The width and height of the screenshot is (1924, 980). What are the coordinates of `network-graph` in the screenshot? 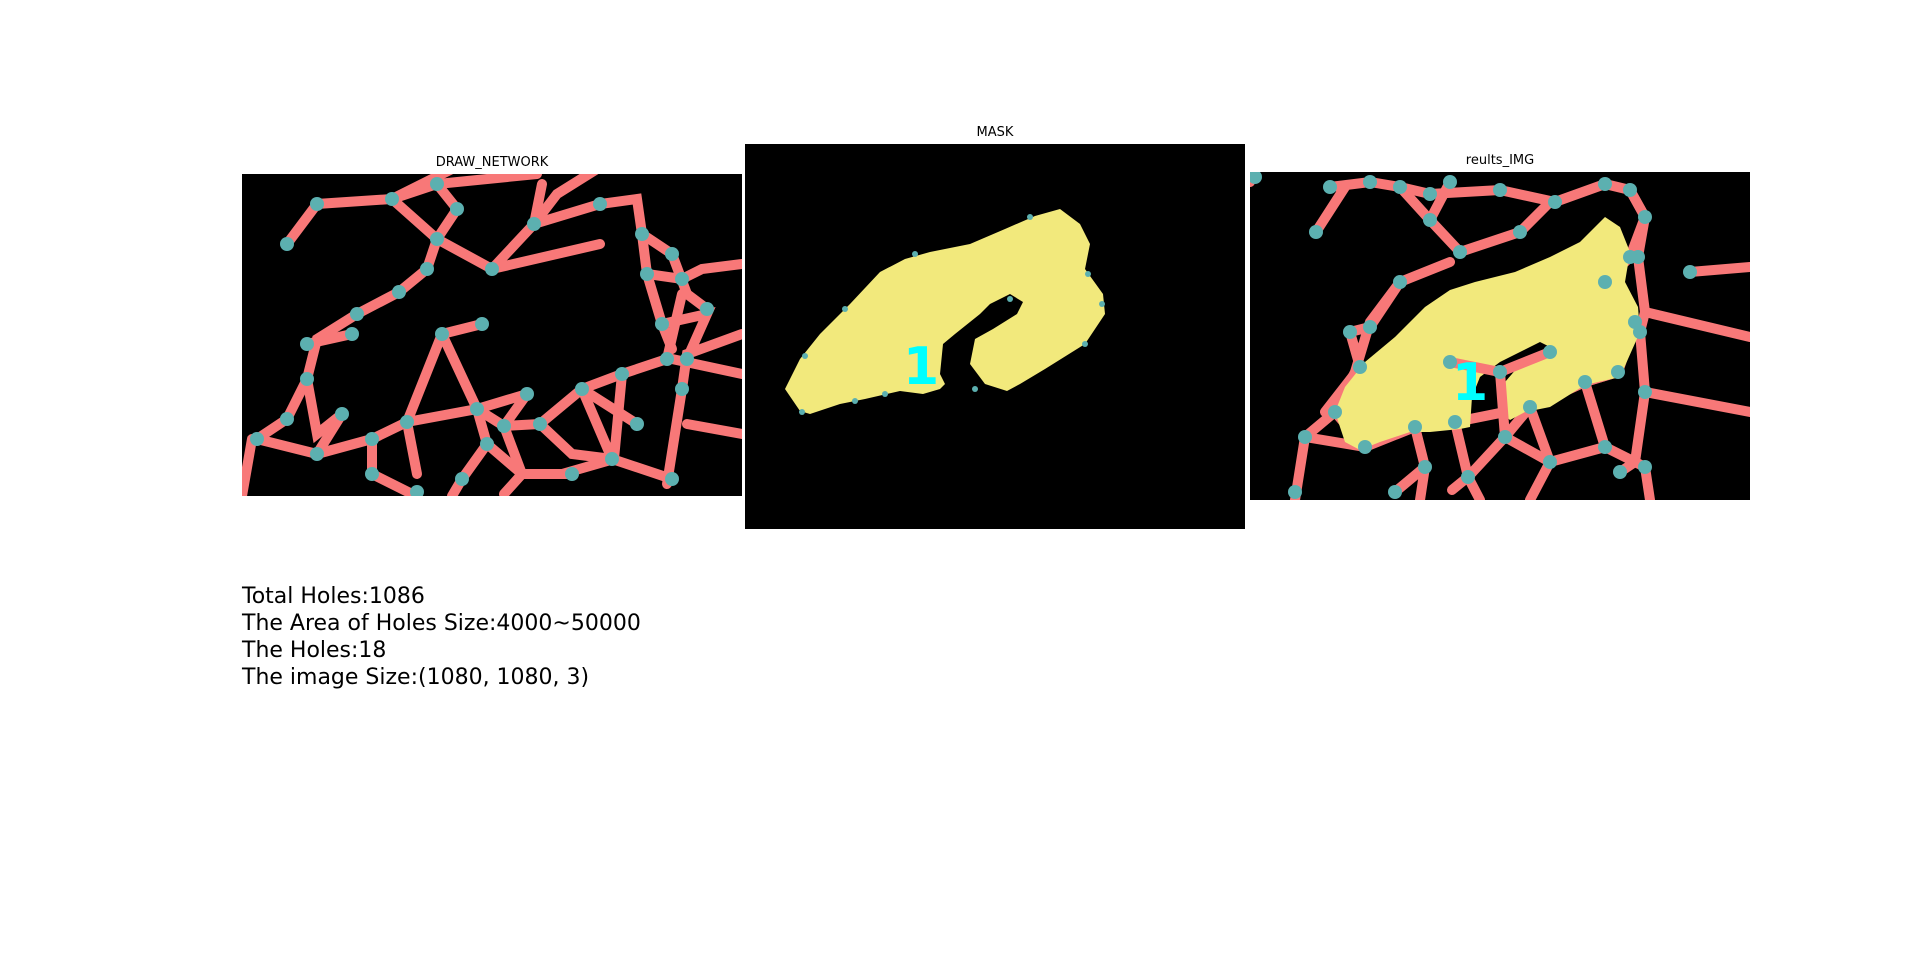 It's located at (492, 335).